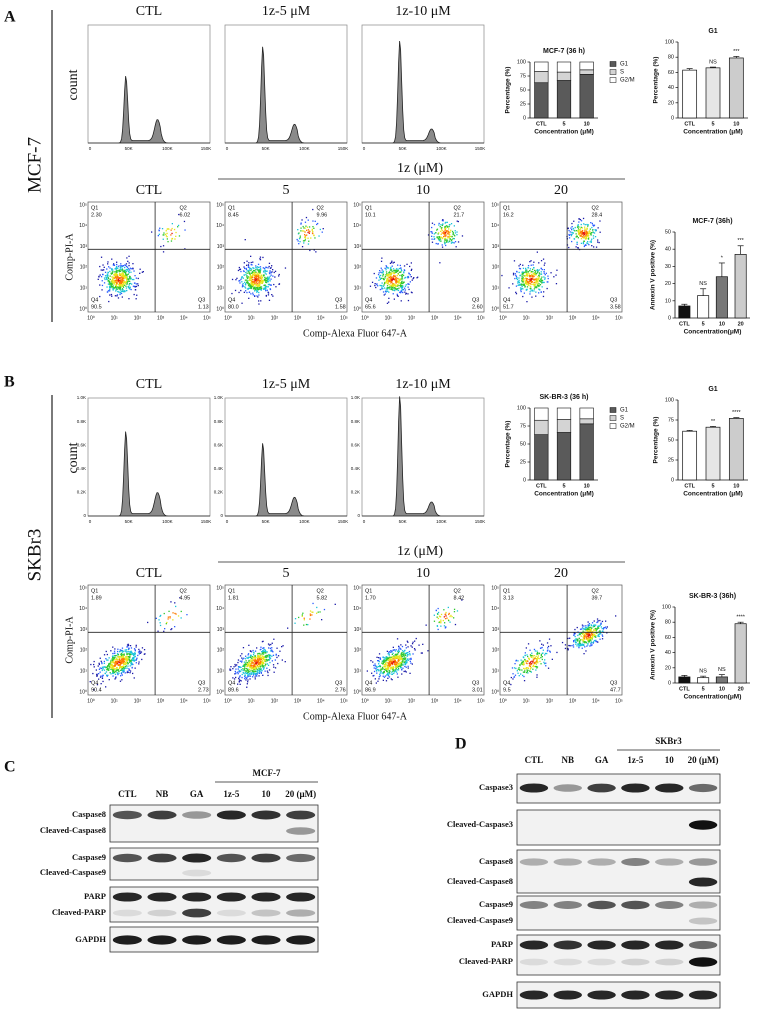 This screenshot has height=1014, width=764. Describe the element at coordinates (389, 318) in the screenshot. I see `flow-x-tick-label: 10¹` at that location.